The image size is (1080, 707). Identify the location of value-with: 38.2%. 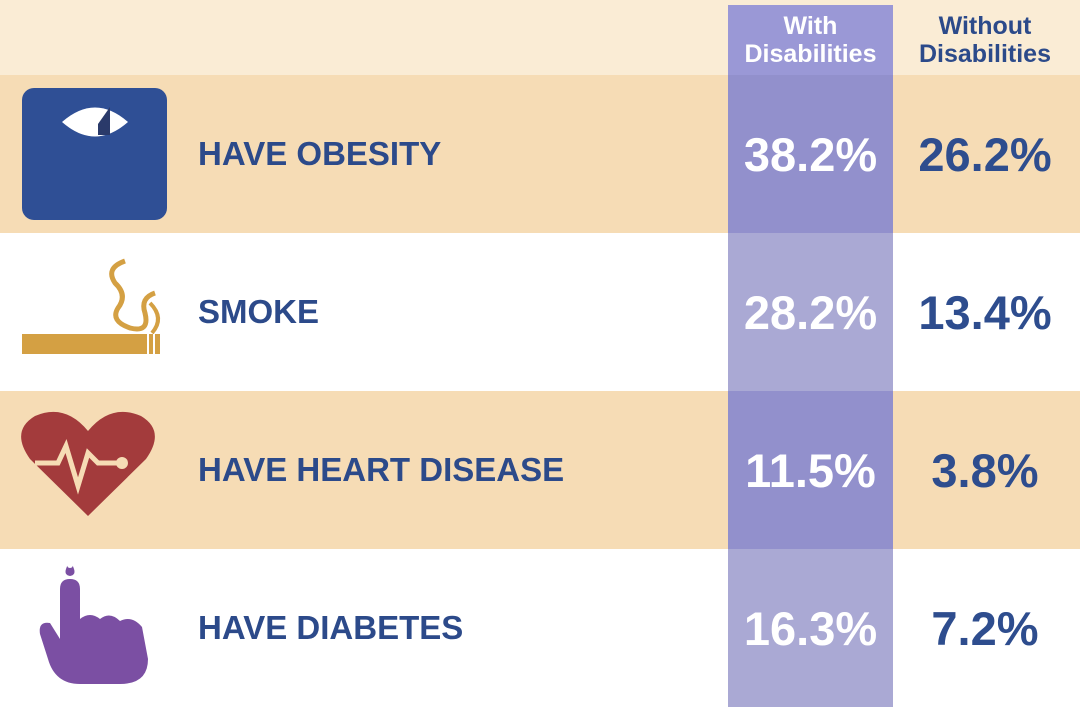
(810, 154).